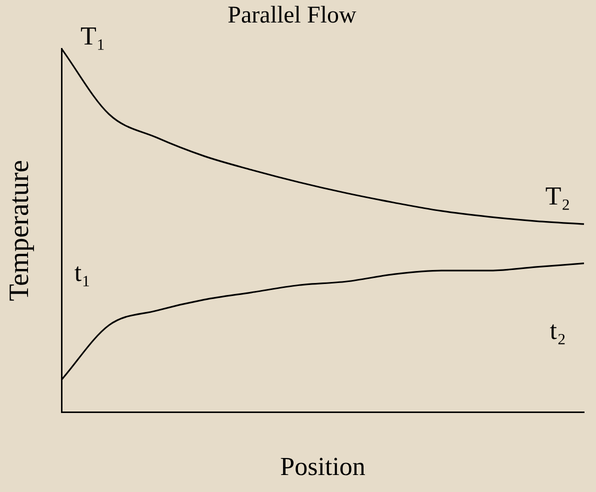 The height and width of the screenshot is (492, 596). I want to click on annotation: t₁, so click(82, 273).